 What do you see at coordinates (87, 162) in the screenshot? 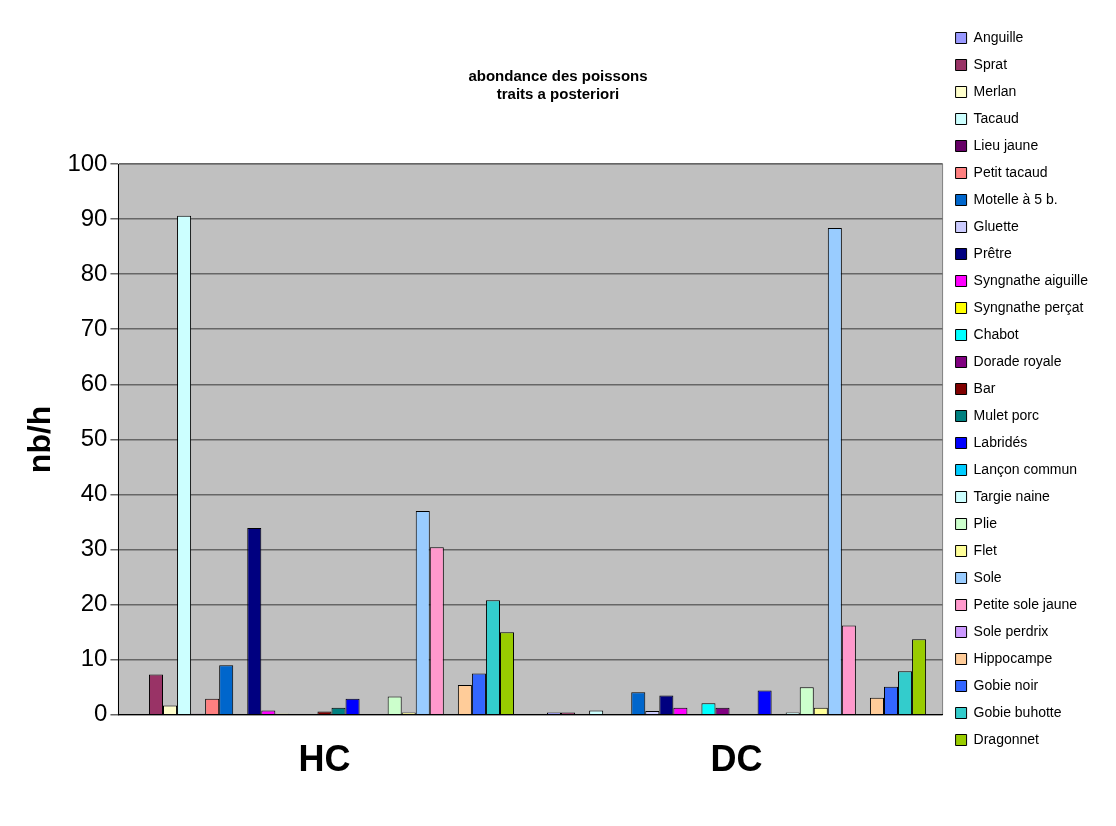
I see `y-tick-label: 100` at bounding box center [87, 162].